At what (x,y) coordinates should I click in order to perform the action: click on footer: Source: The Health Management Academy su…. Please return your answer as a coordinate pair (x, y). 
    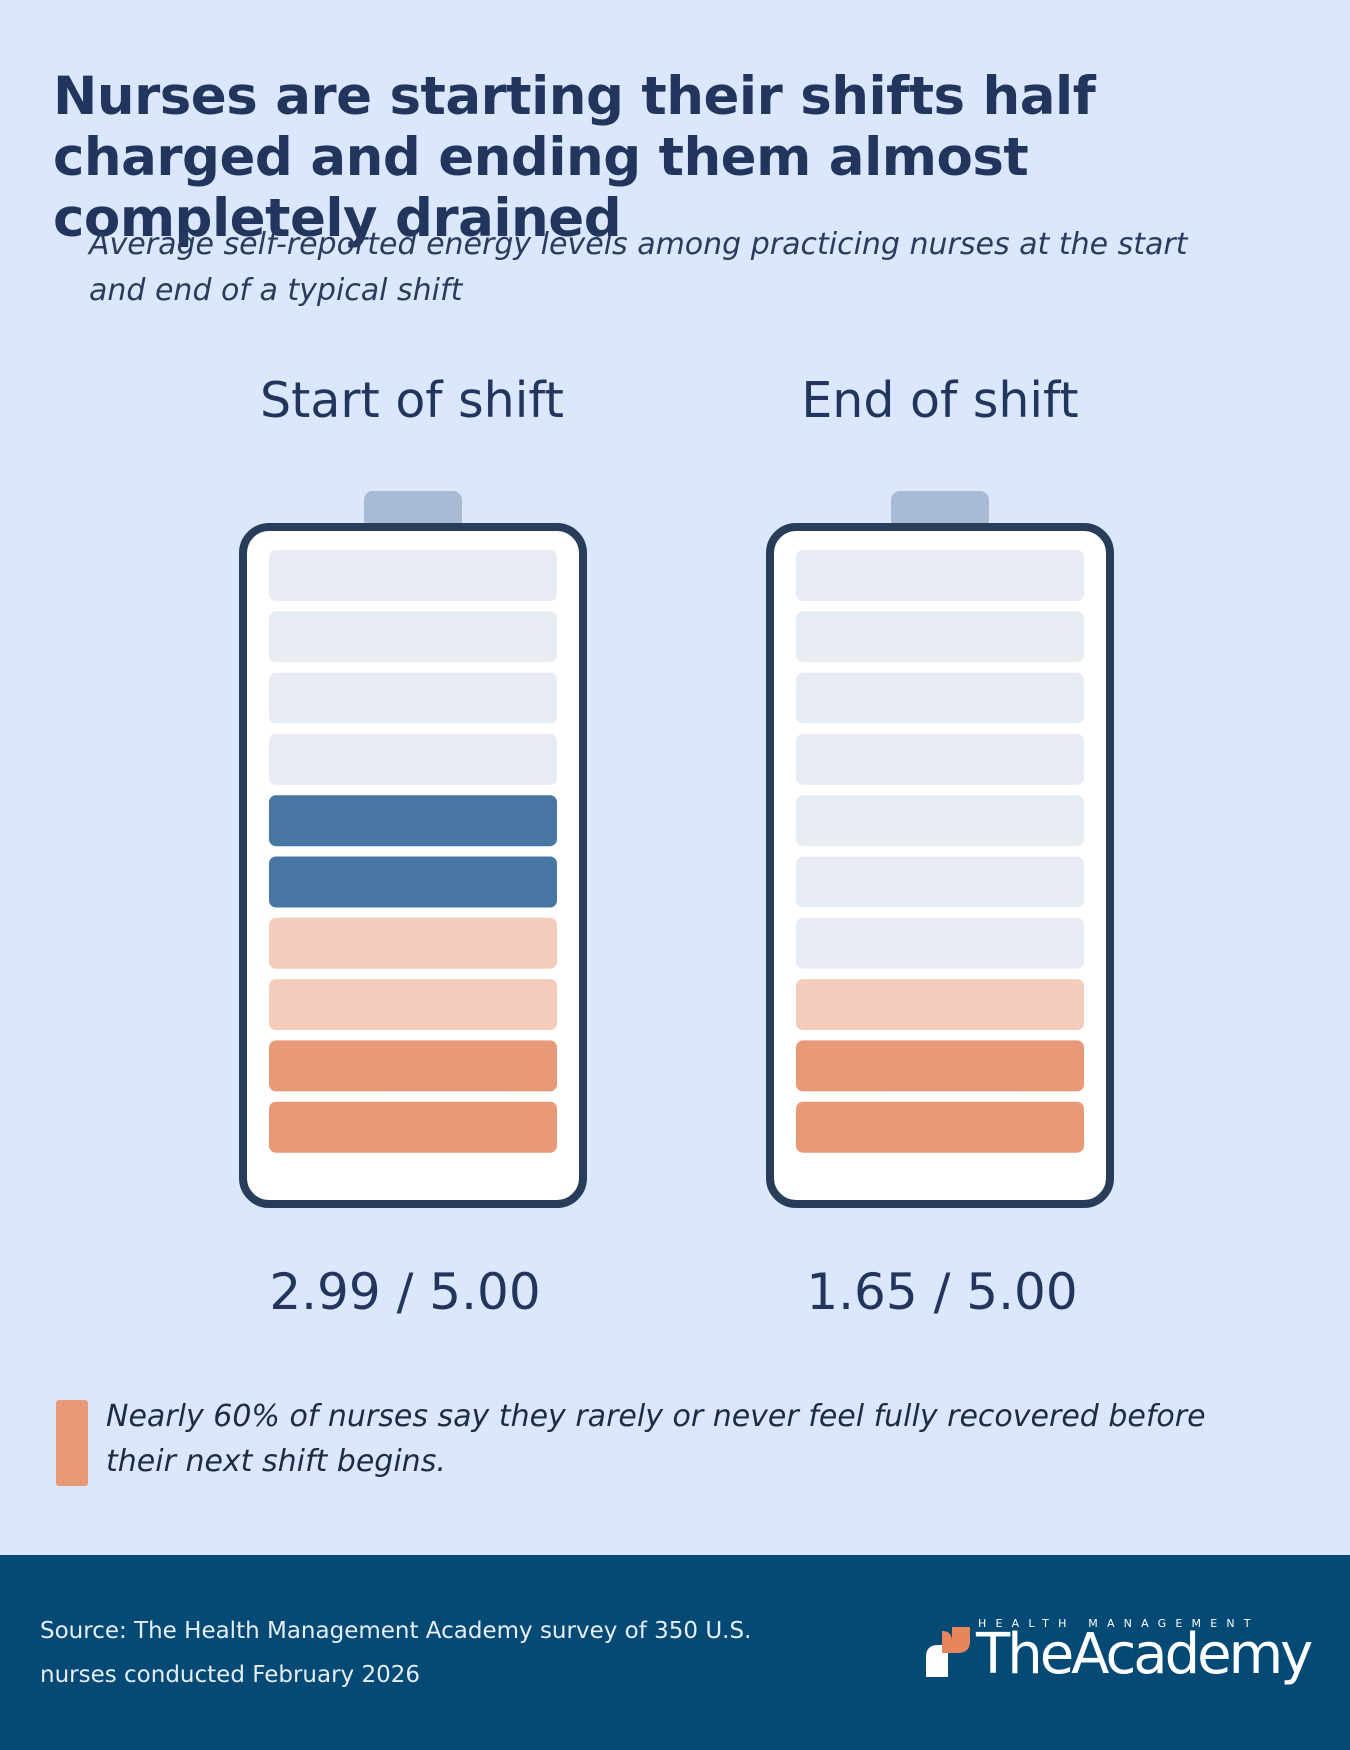
    Looking at the image, I should click on (675, 1652).